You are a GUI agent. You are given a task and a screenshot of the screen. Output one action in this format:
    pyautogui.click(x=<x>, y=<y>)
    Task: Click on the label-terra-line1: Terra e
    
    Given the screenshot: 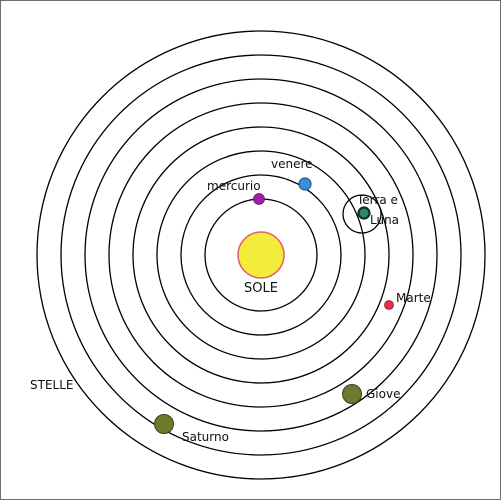 What is the action you would take?
    pyautogui.click(x=377, y=200)
    